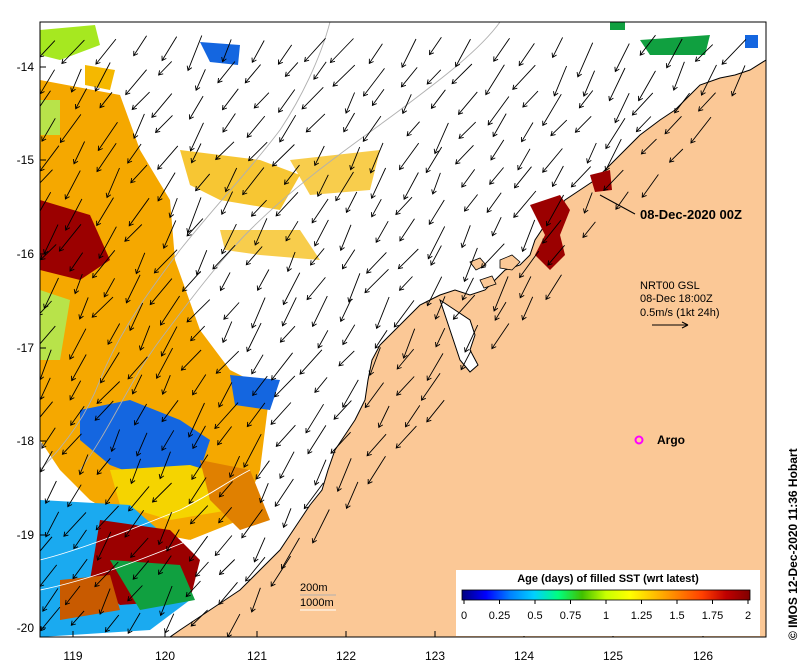 The height and width of the screenshot is (672, 809). Describe the element at coordinates (165, 656) in the screenshot. I see `lon-tick-label: 120` at that location.